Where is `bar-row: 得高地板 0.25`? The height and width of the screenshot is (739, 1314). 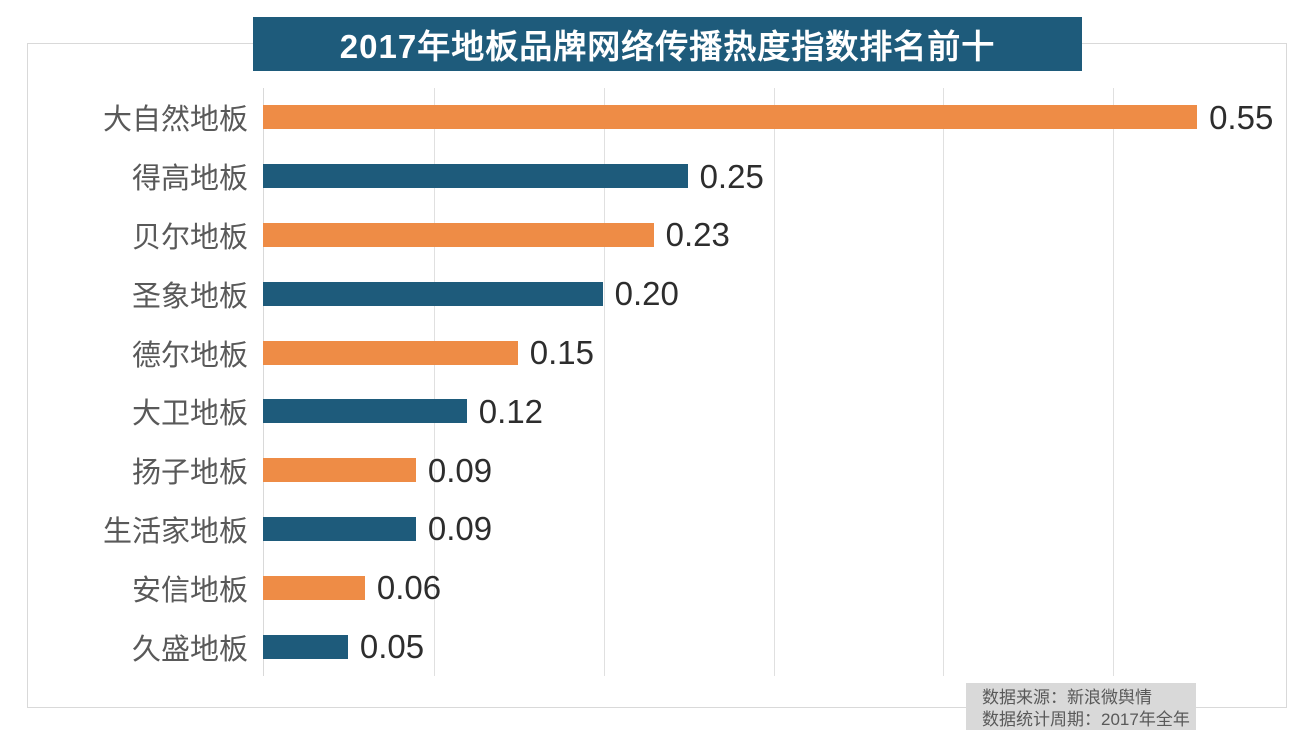 bar-row: 得高地板 0.25 is located at coordinates (654, 176).